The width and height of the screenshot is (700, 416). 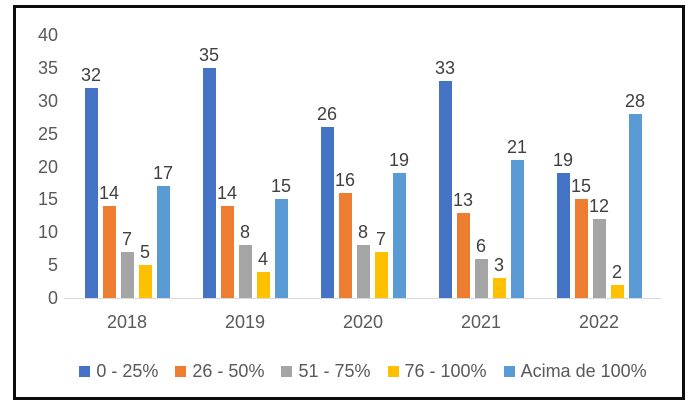 I want to click on legend-item: Acima de 100%, so click(x=575, y=371).